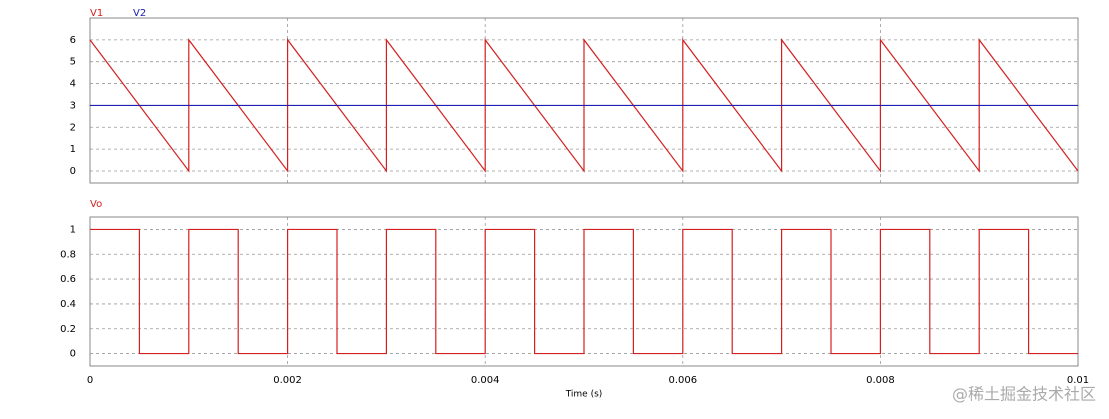  What do you see at coordinates (1024, 394) in the screenshot?
I see `watermark: @稀土掘金技术社区` at bounding box center [1024, 394].